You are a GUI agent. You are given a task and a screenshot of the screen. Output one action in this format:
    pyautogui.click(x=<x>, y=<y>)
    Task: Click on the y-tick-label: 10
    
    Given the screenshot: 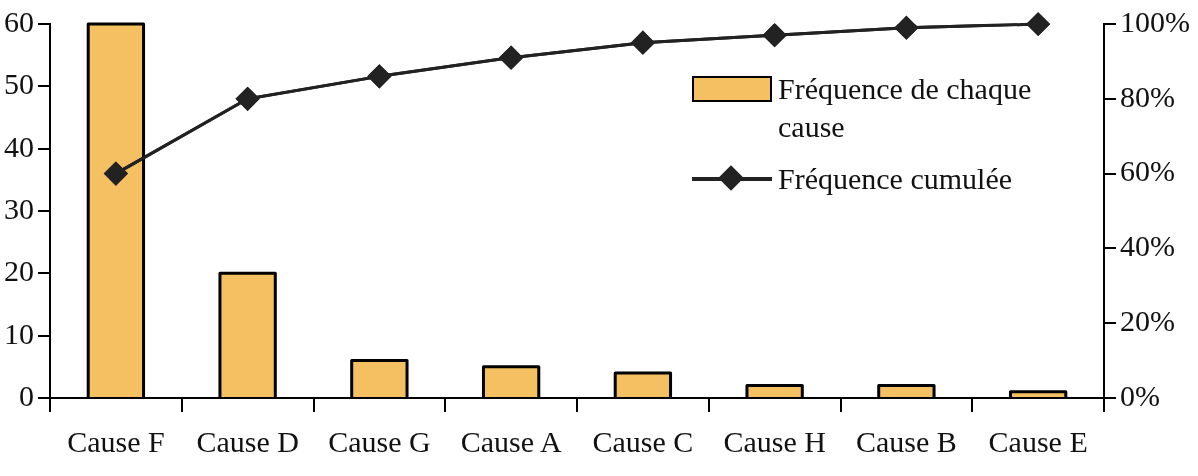 What is the action you would take?
    pyautogui.click(x=19, y=333)
    